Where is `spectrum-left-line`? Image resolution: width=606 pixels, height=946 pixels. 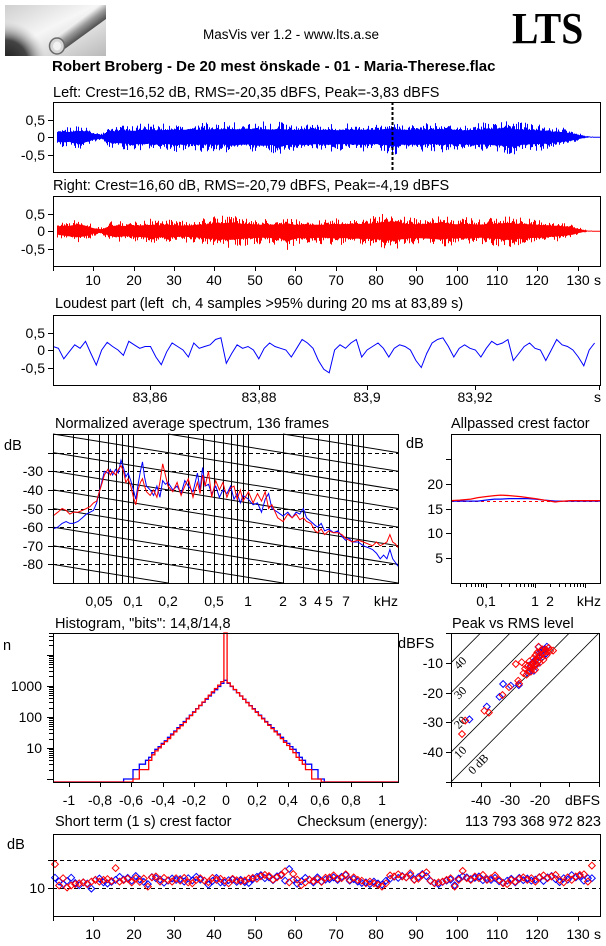 spectrum-left-line is located at coordinates (225, 512).